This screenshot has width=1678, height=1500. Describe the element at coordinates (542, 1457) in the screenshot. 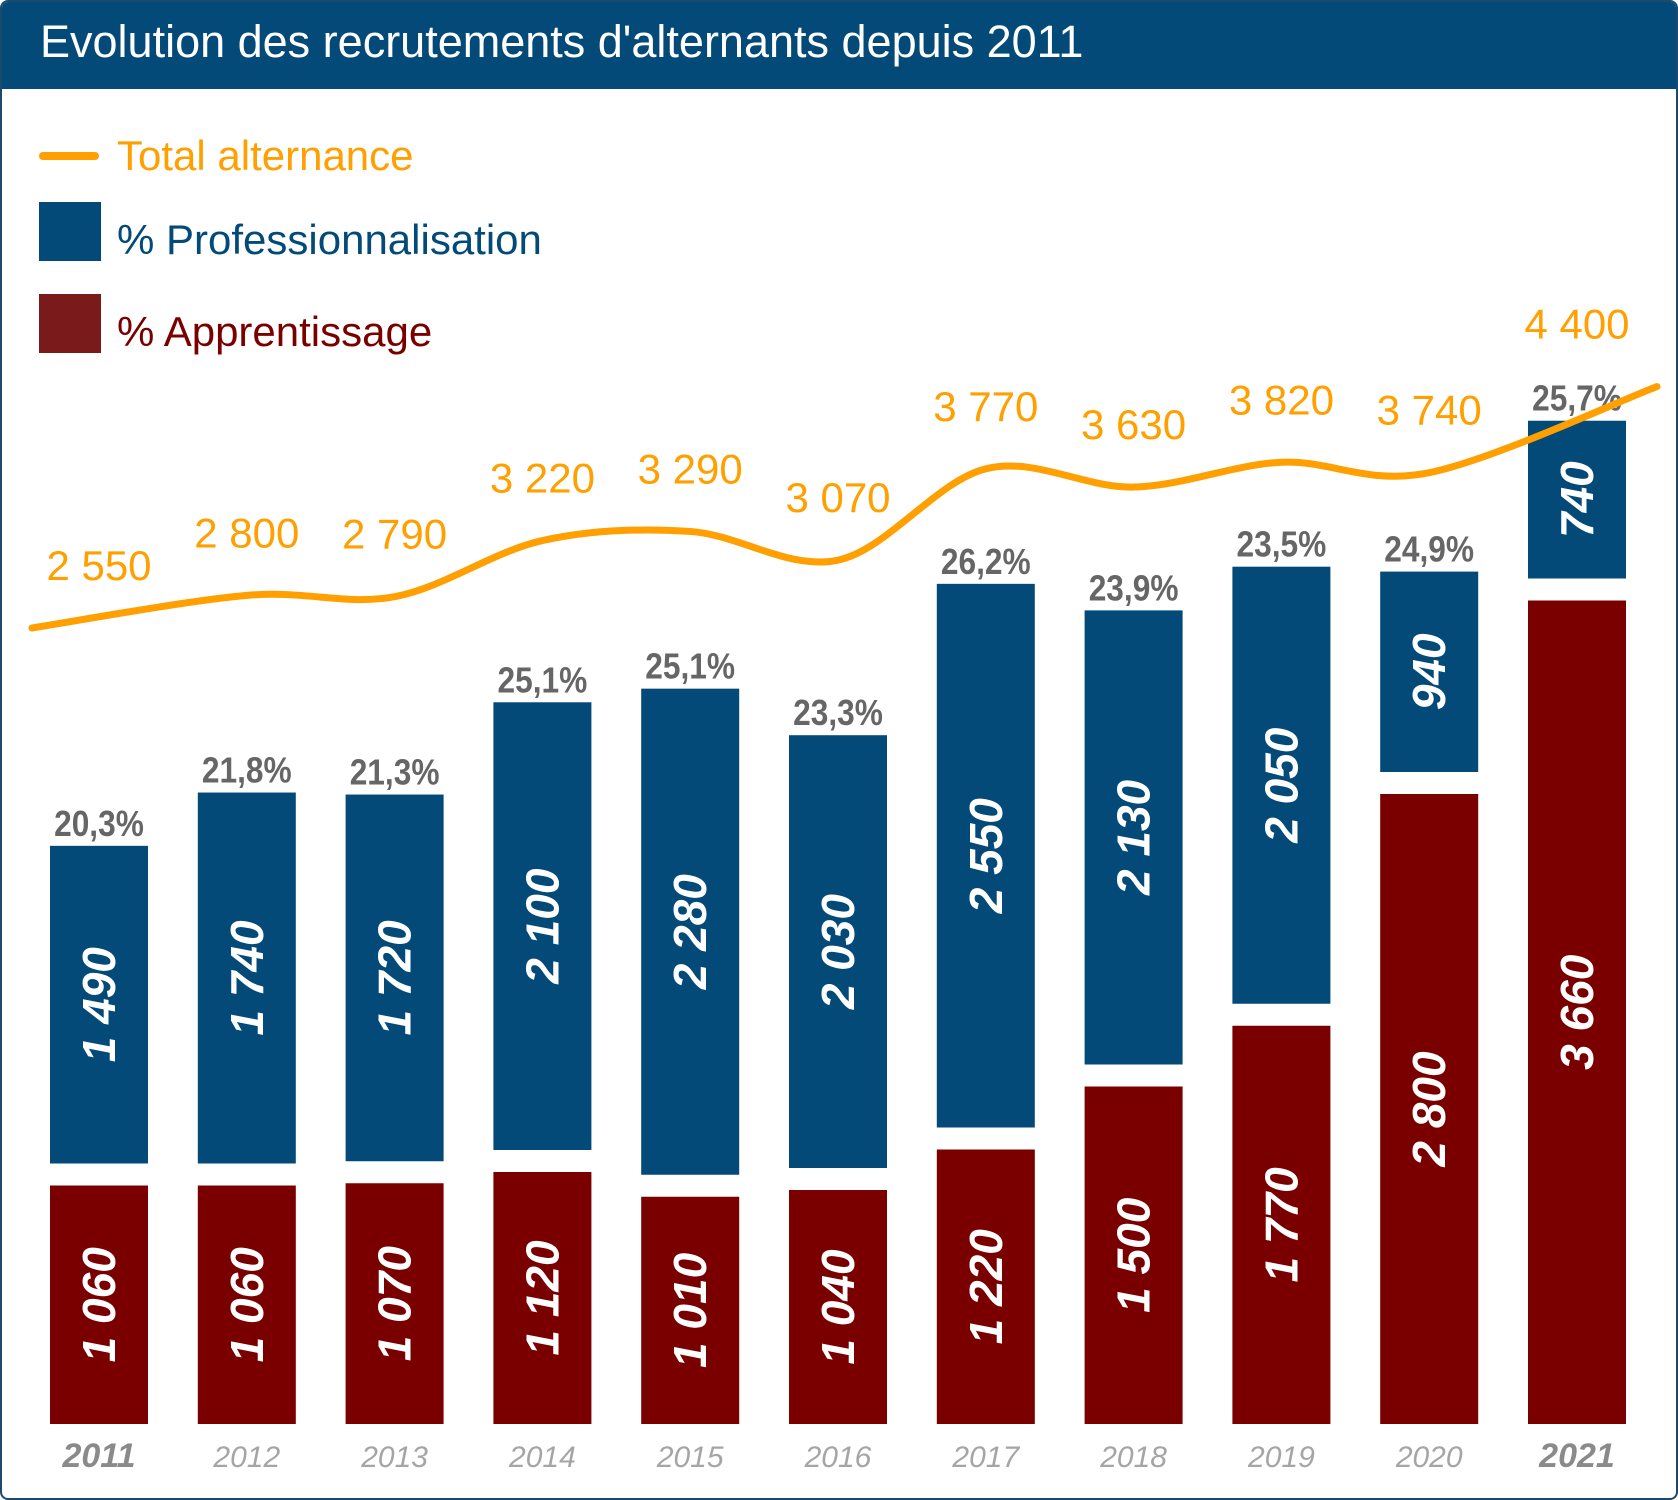

I see `year-label-2014: 2014` at that location.